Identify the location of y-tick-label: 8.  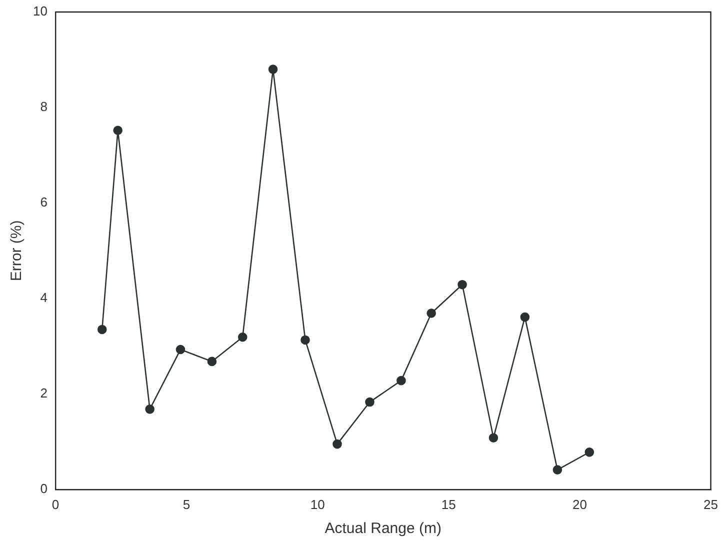
(44, 106).